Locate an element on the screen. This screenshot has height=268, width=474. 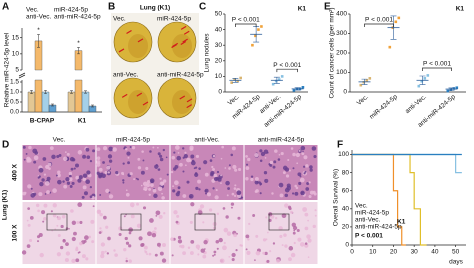
row-label: 100 X is located at coordinates (15, 233).